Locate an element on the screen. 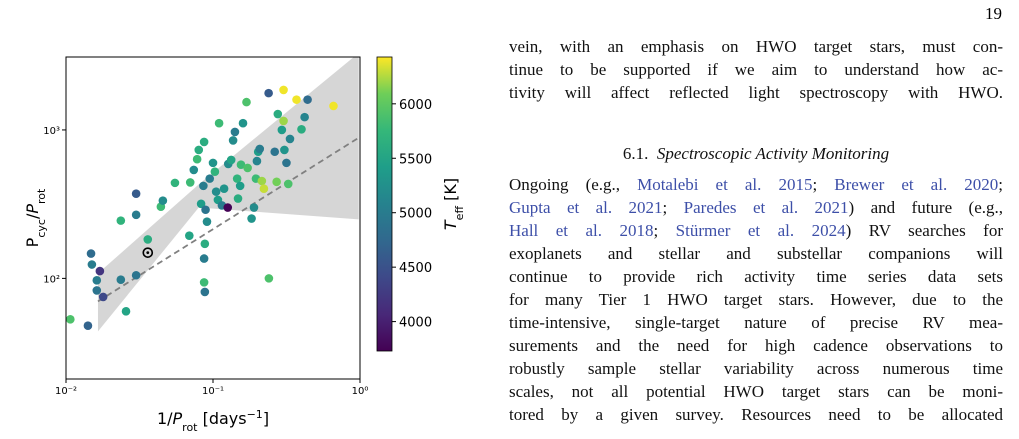 This screenshot has height=439, width=1019. colorbar-label-part: [K] is located at coordinates (450, 192).